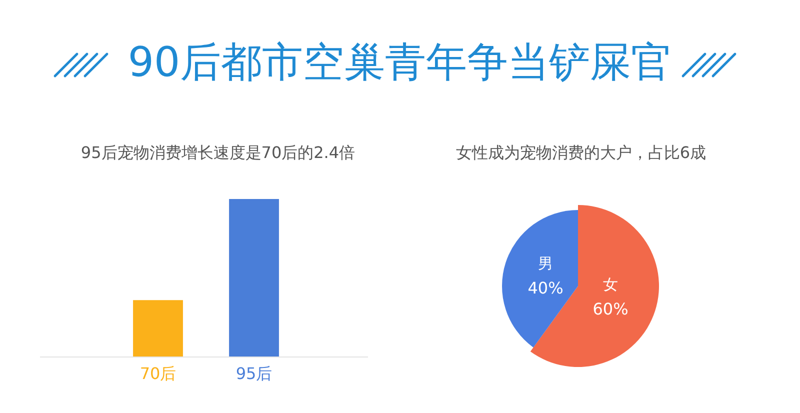 The height and width of the screenshot is (413, 800). Describe the element at coordinates (254, 373) in the screenshot. I see `x-tick-label: 95后` at that location.